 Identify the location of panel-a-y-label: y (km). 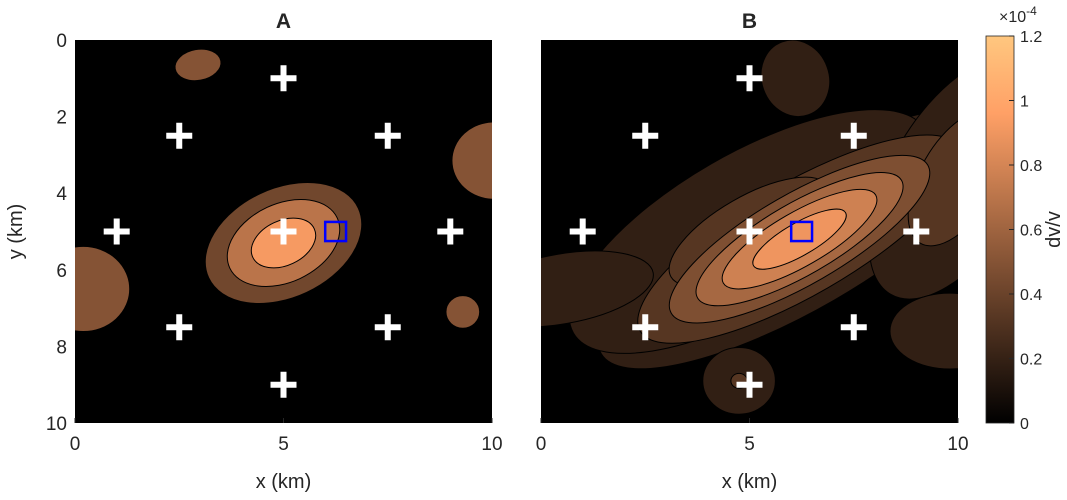
(16, 232).